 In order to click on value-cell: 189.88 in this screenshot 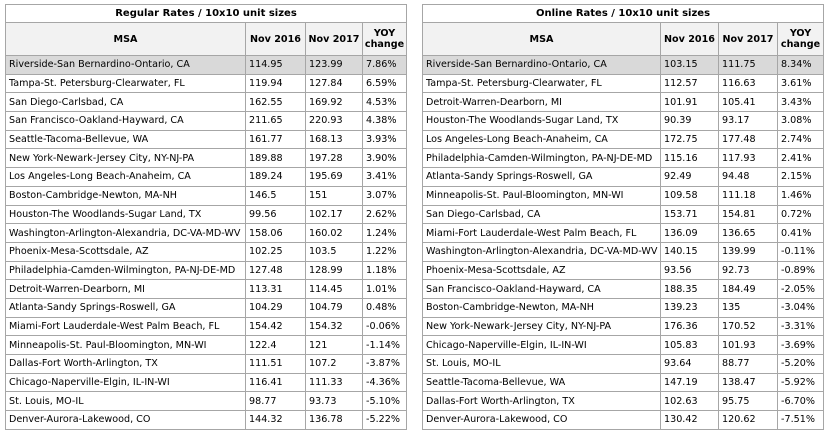, I will do `click(275, 158)`.